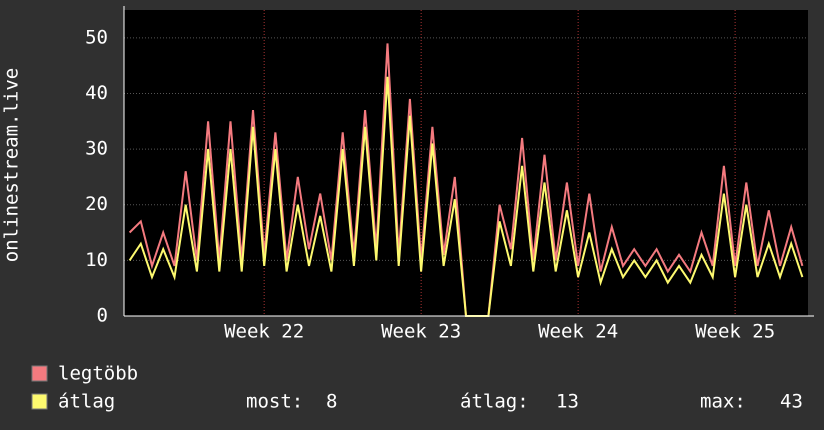 This screenshot has width=824, height=430. What do you see at coordinates (98, 374) in the screenshot?
I see `legend-label: legtöbb` at bounding box center [98, 374].